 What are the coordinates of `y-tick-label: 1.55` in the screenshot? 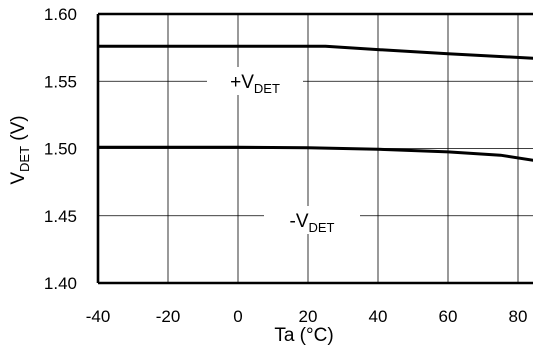 It's located at (60, 81).